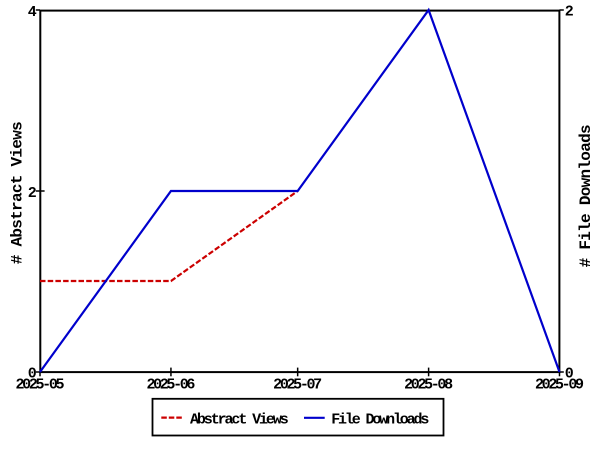 Image resolution: width=600 pixels, height=450 pixels. I want to click on svg-text: 2025-07, so click(297, 385).